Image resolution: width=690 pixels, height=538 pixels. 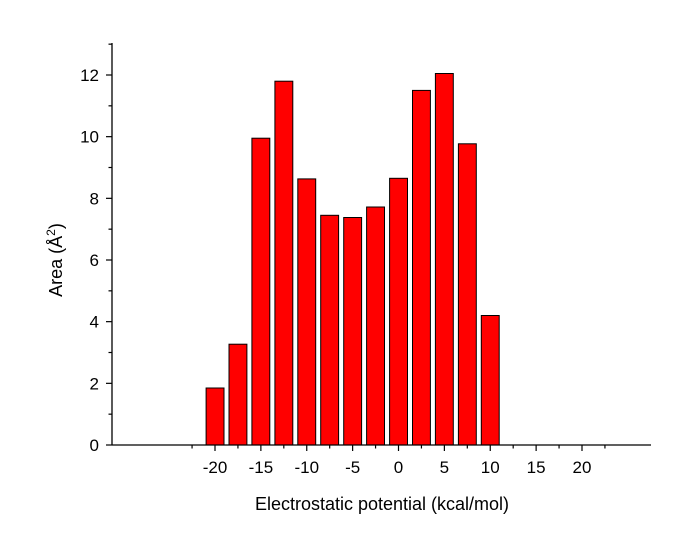 I want to click on x-tick-label: -5, so click(x=352, y=467).